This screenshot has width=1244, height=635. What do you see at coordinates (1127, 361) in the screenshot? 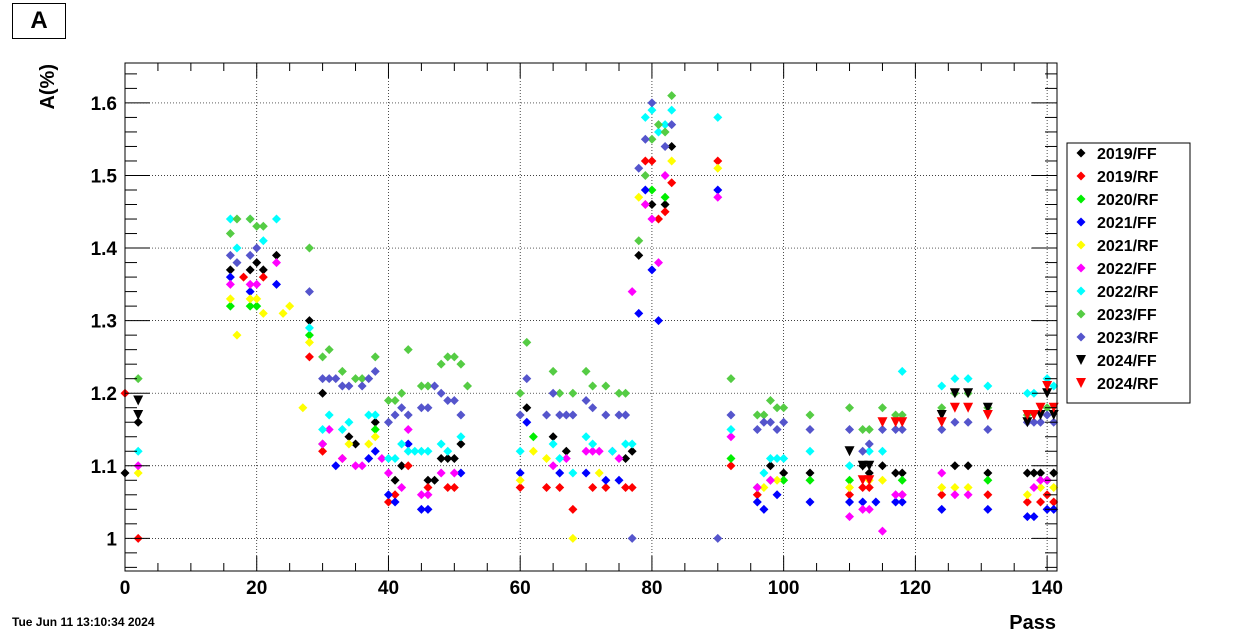
I see `legend-entry: 2024/FF` at bounding box center [1127, 361].